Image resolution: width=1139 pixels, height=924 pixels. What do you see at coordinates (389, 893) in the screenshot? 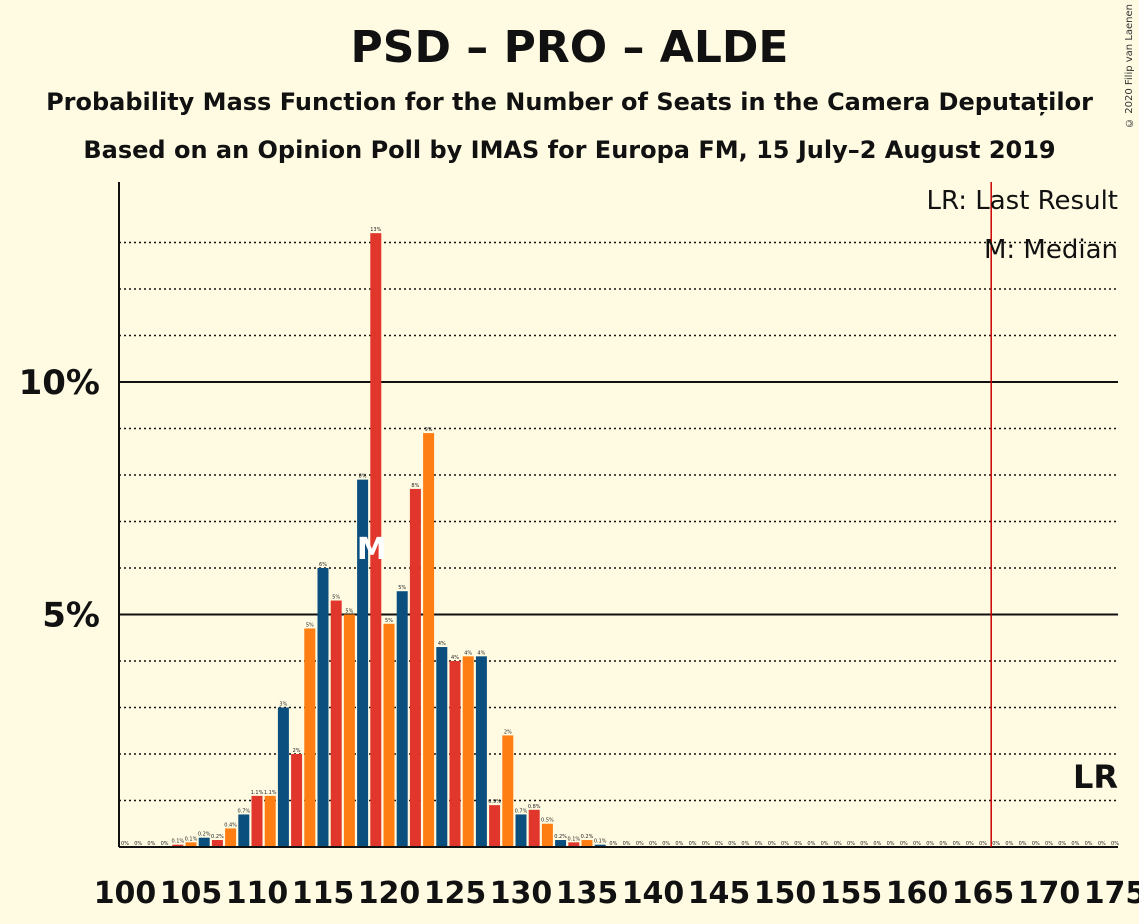
I see `x-tick-label: 120` at bounding box center [389, 893].